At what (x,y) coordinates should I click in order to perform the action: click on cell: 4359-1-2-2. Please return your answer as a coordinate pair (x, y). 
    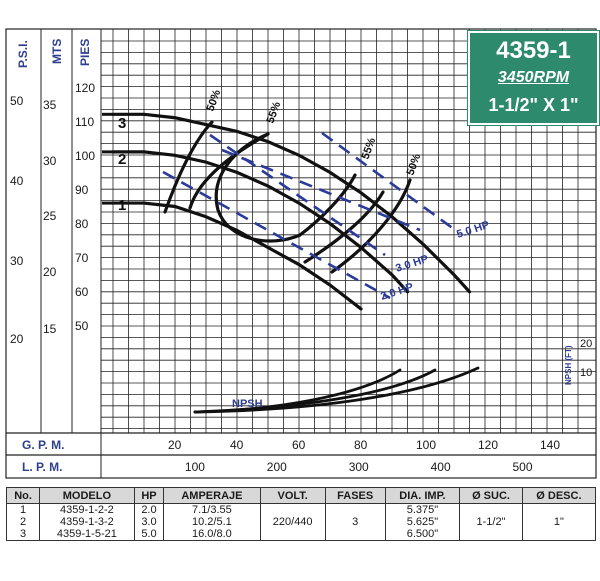
    Looking at the image, I should click on (87, 509).